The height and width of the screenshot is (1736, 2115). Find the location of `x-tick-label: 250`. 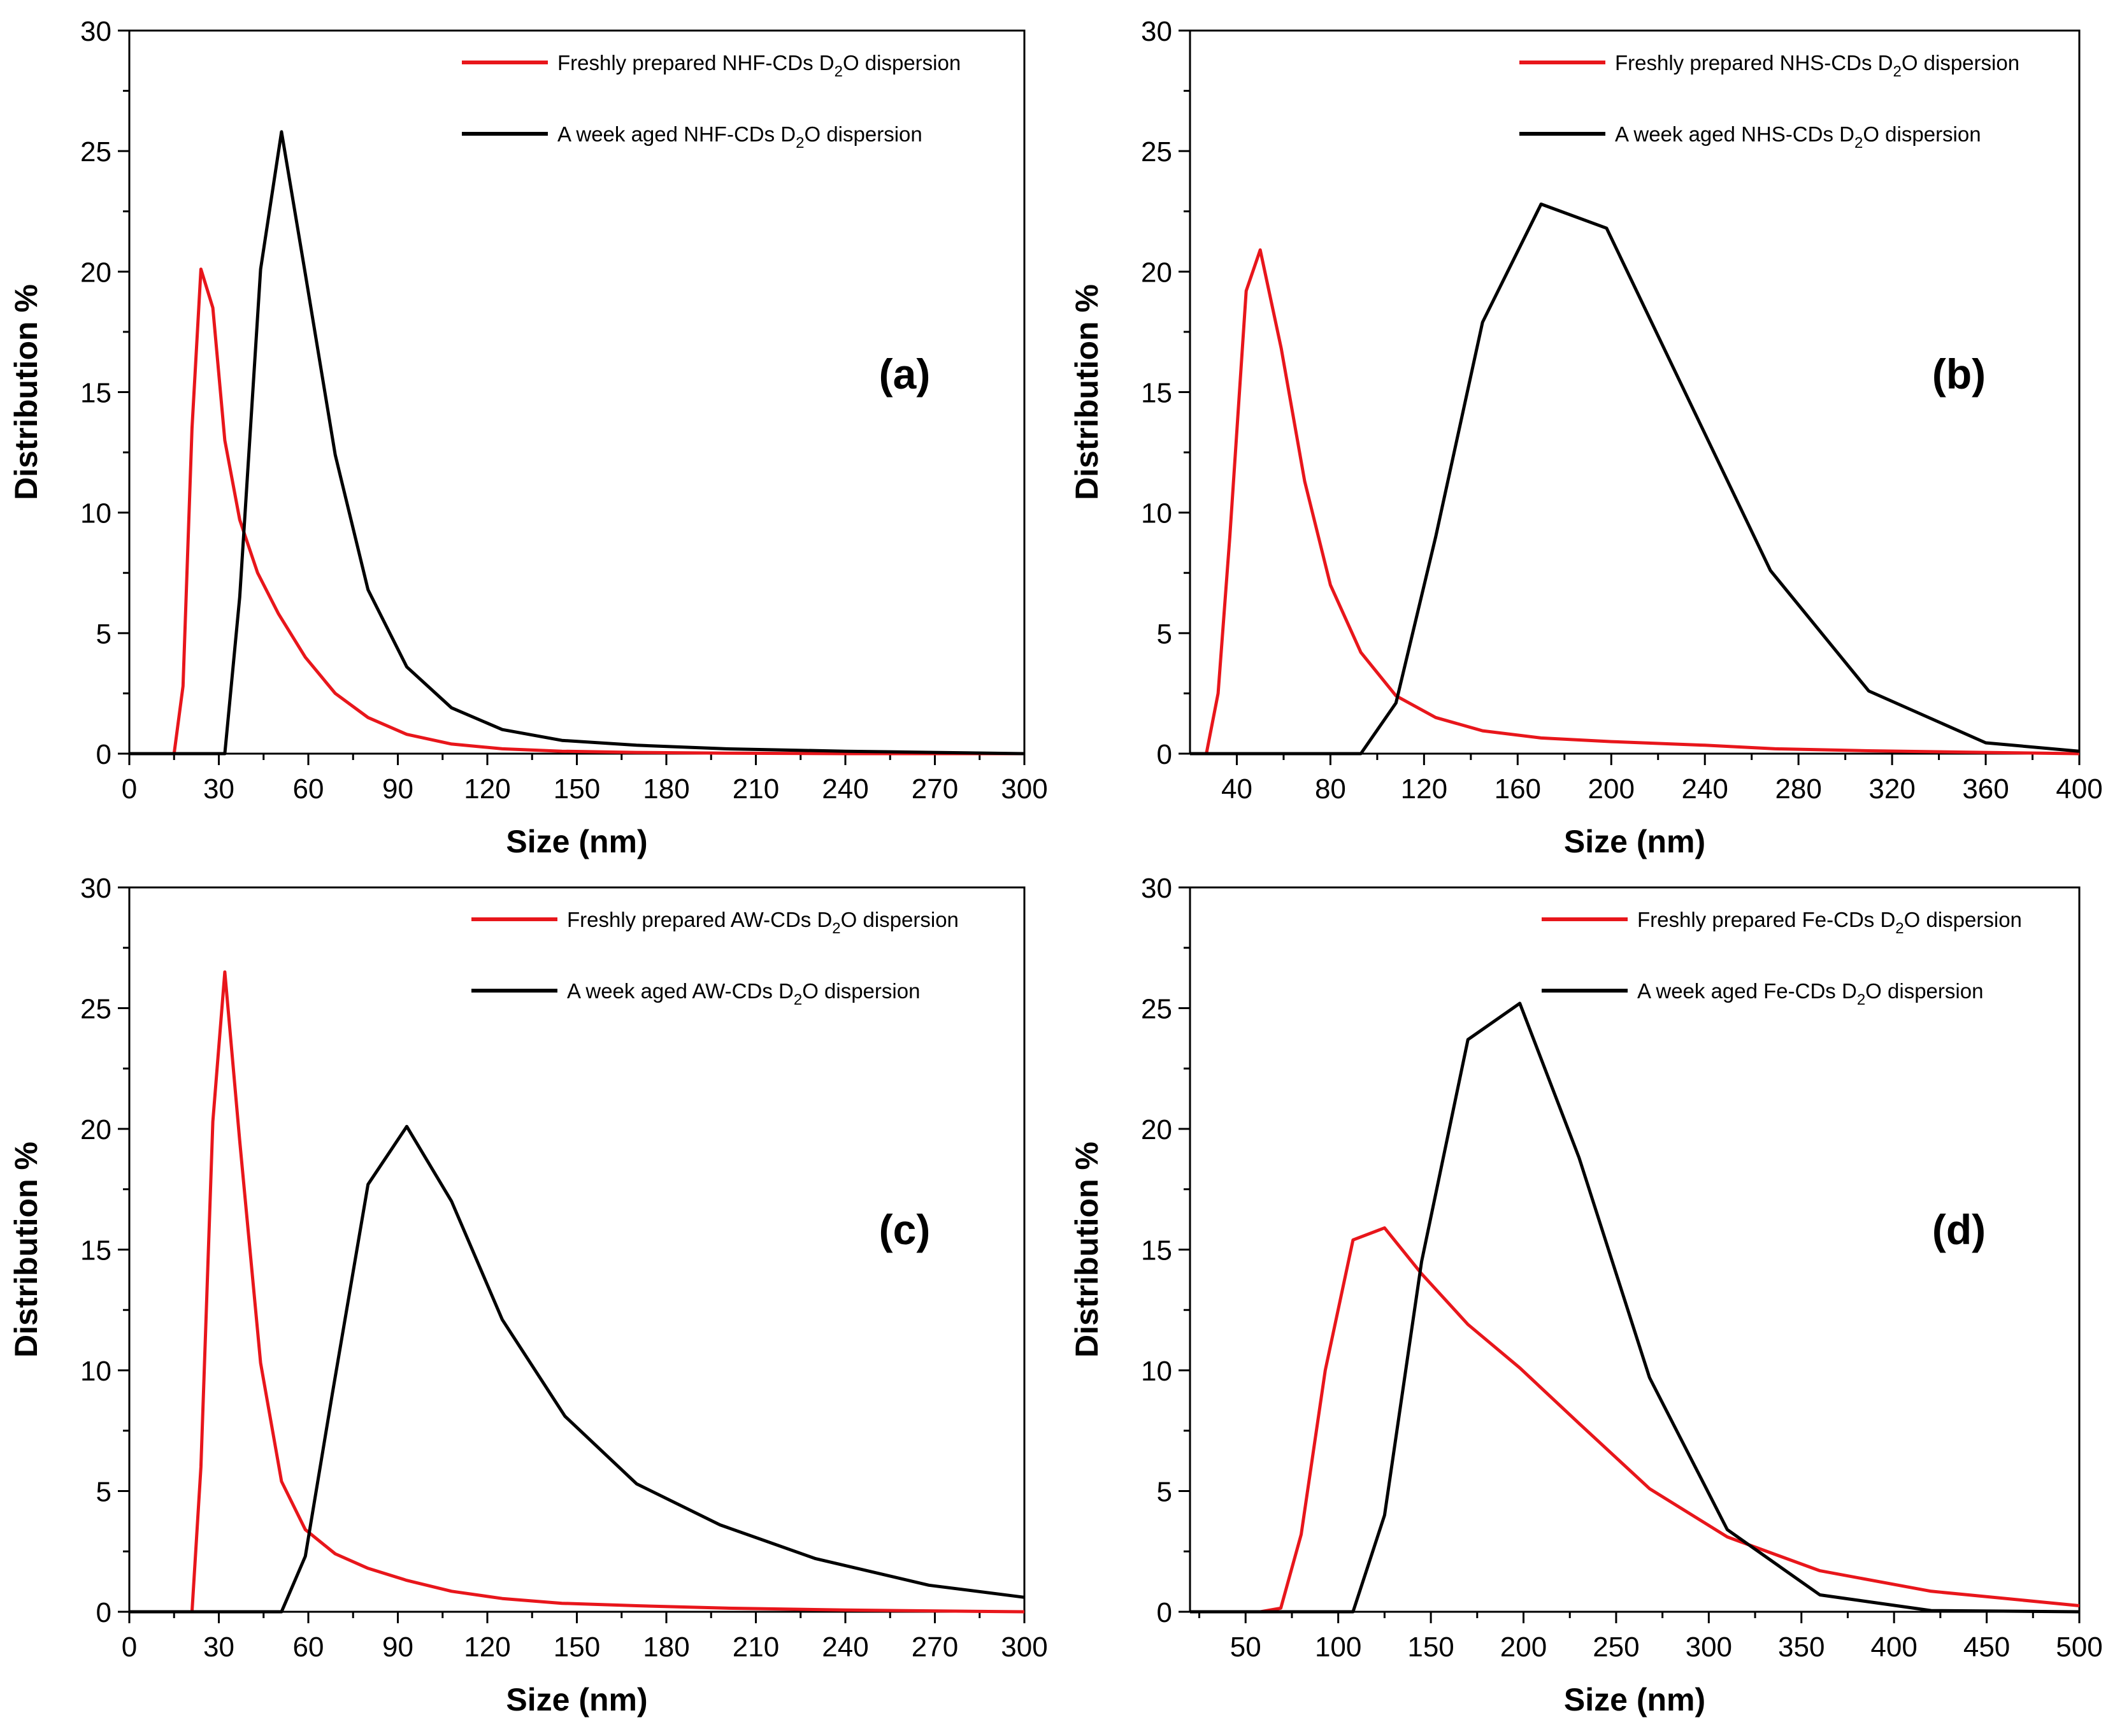

x-tick-label: 250 is located at coordinates (1616, 1647).